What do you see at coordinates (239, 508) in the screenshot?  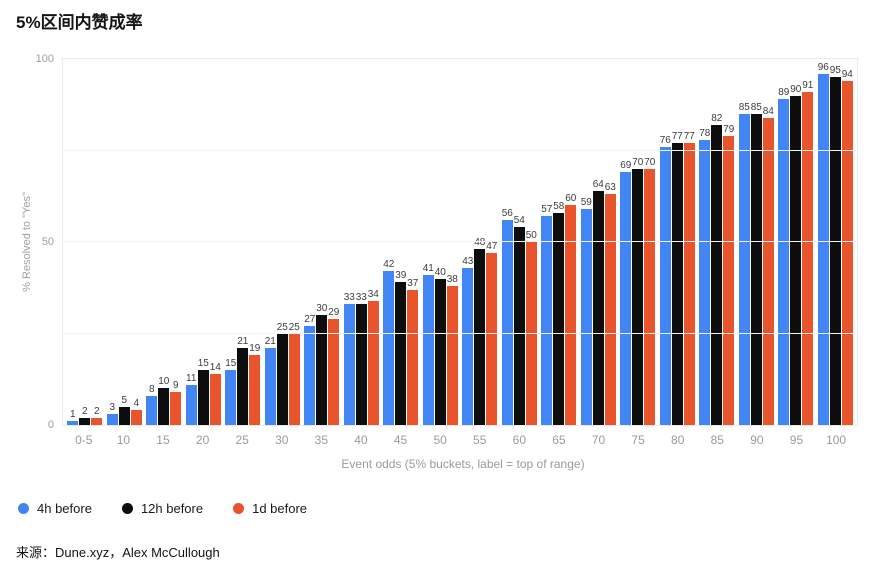 I see `legend-dot-icon` at bounding box center [239, 508].